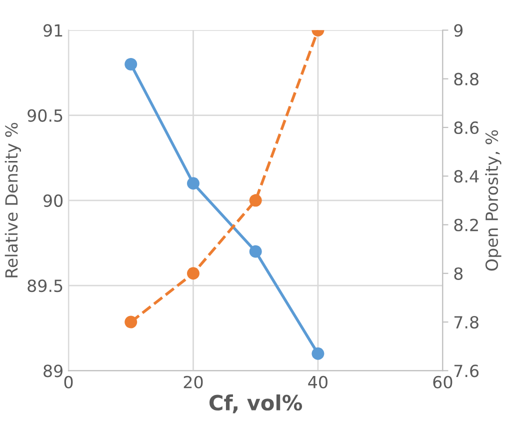 Image resolution: width=527 pixels, height=431 pixels. Describe the element at coordinates (255, 404) in the screenshot. I see `x-axis-title: Cf, vol%` at that location.